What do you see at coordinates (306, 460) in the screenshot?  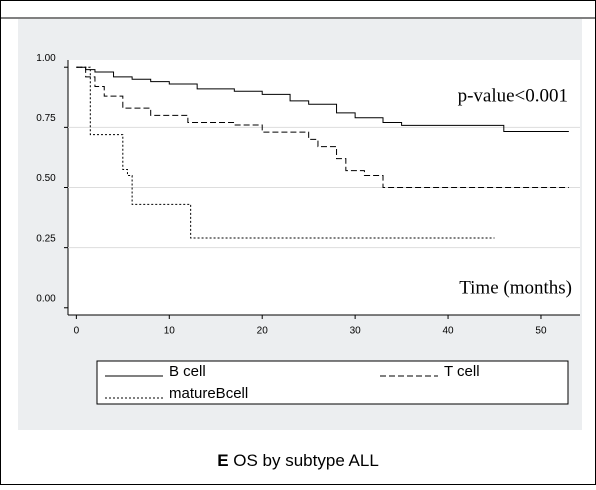 I see `caption-text: OS by subtype ALL` at bounding box center [306, 460].